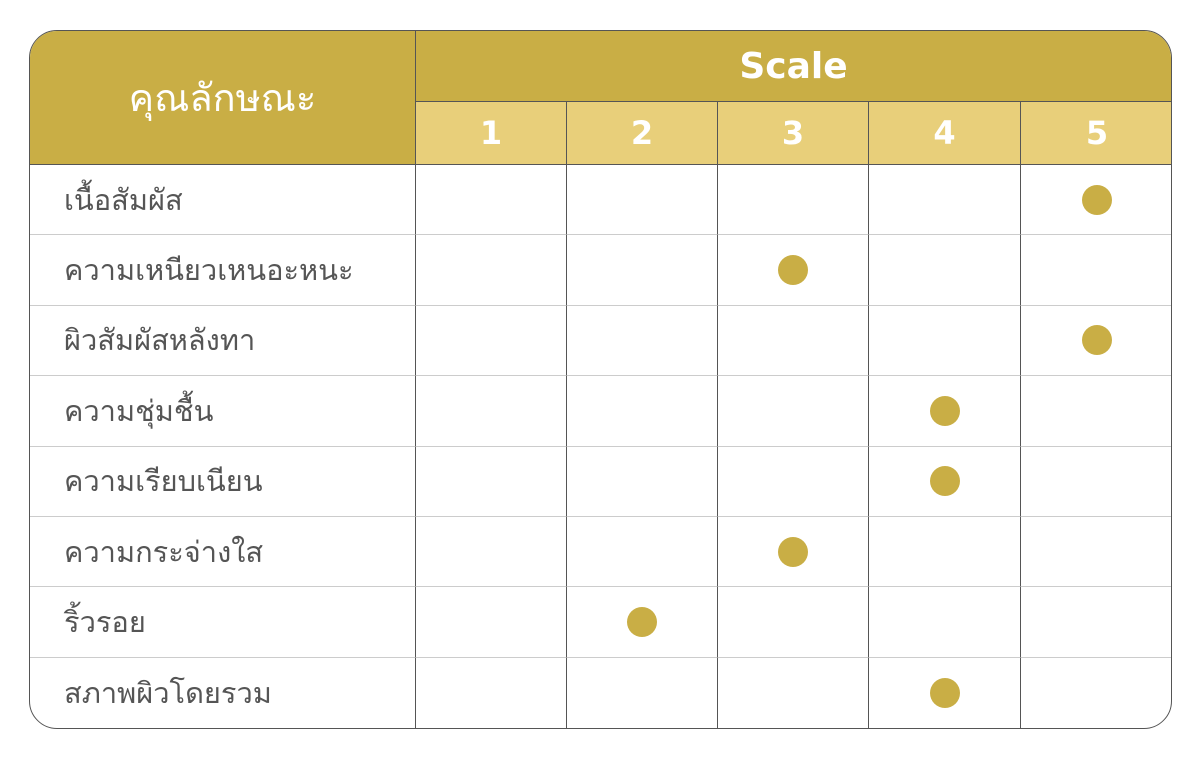 The height and width of the screenshot is (760, 1200). I want to click on row-label: เนื้อสัมผัส, so click(223, 200).